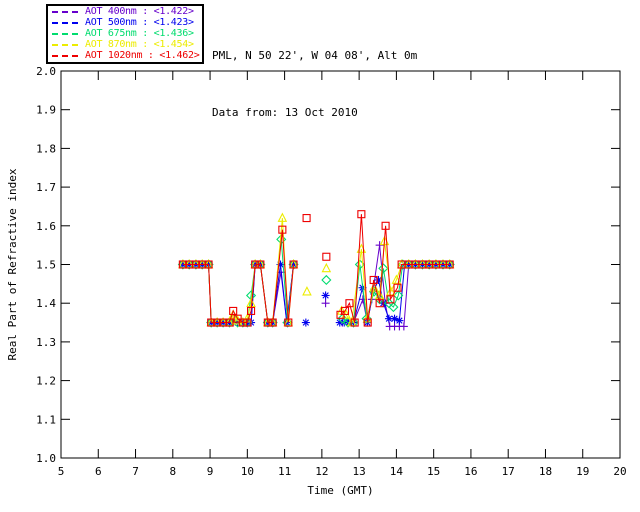 The height and width of the screenshot is (512, 640). What do you see at coordinates (46, 226) in the screenshot?
I see `y-tick-label: 1.6` at bounding box center [46, 226].